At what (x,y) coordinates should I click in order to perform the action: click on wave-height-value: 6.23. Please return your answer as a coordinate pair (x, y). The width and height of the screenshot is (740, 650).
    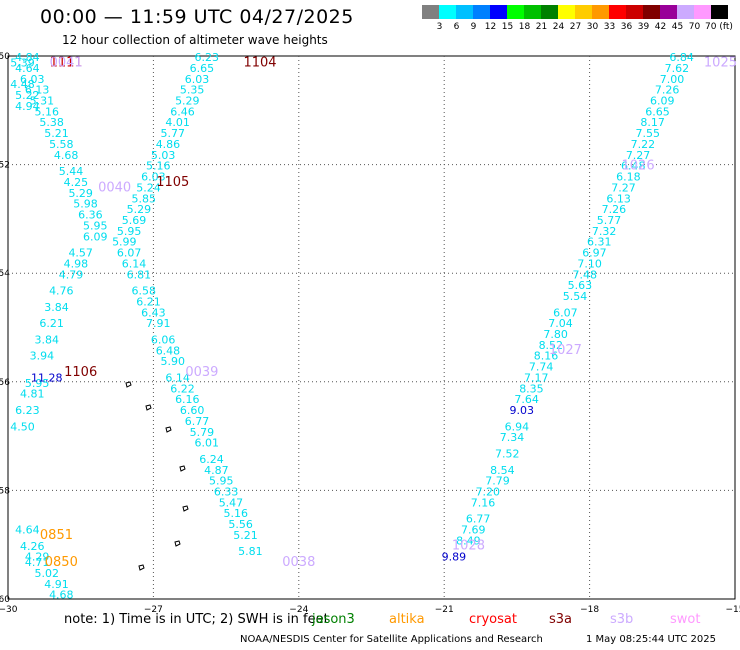
    Looking at the image, I should click on (27, 410).